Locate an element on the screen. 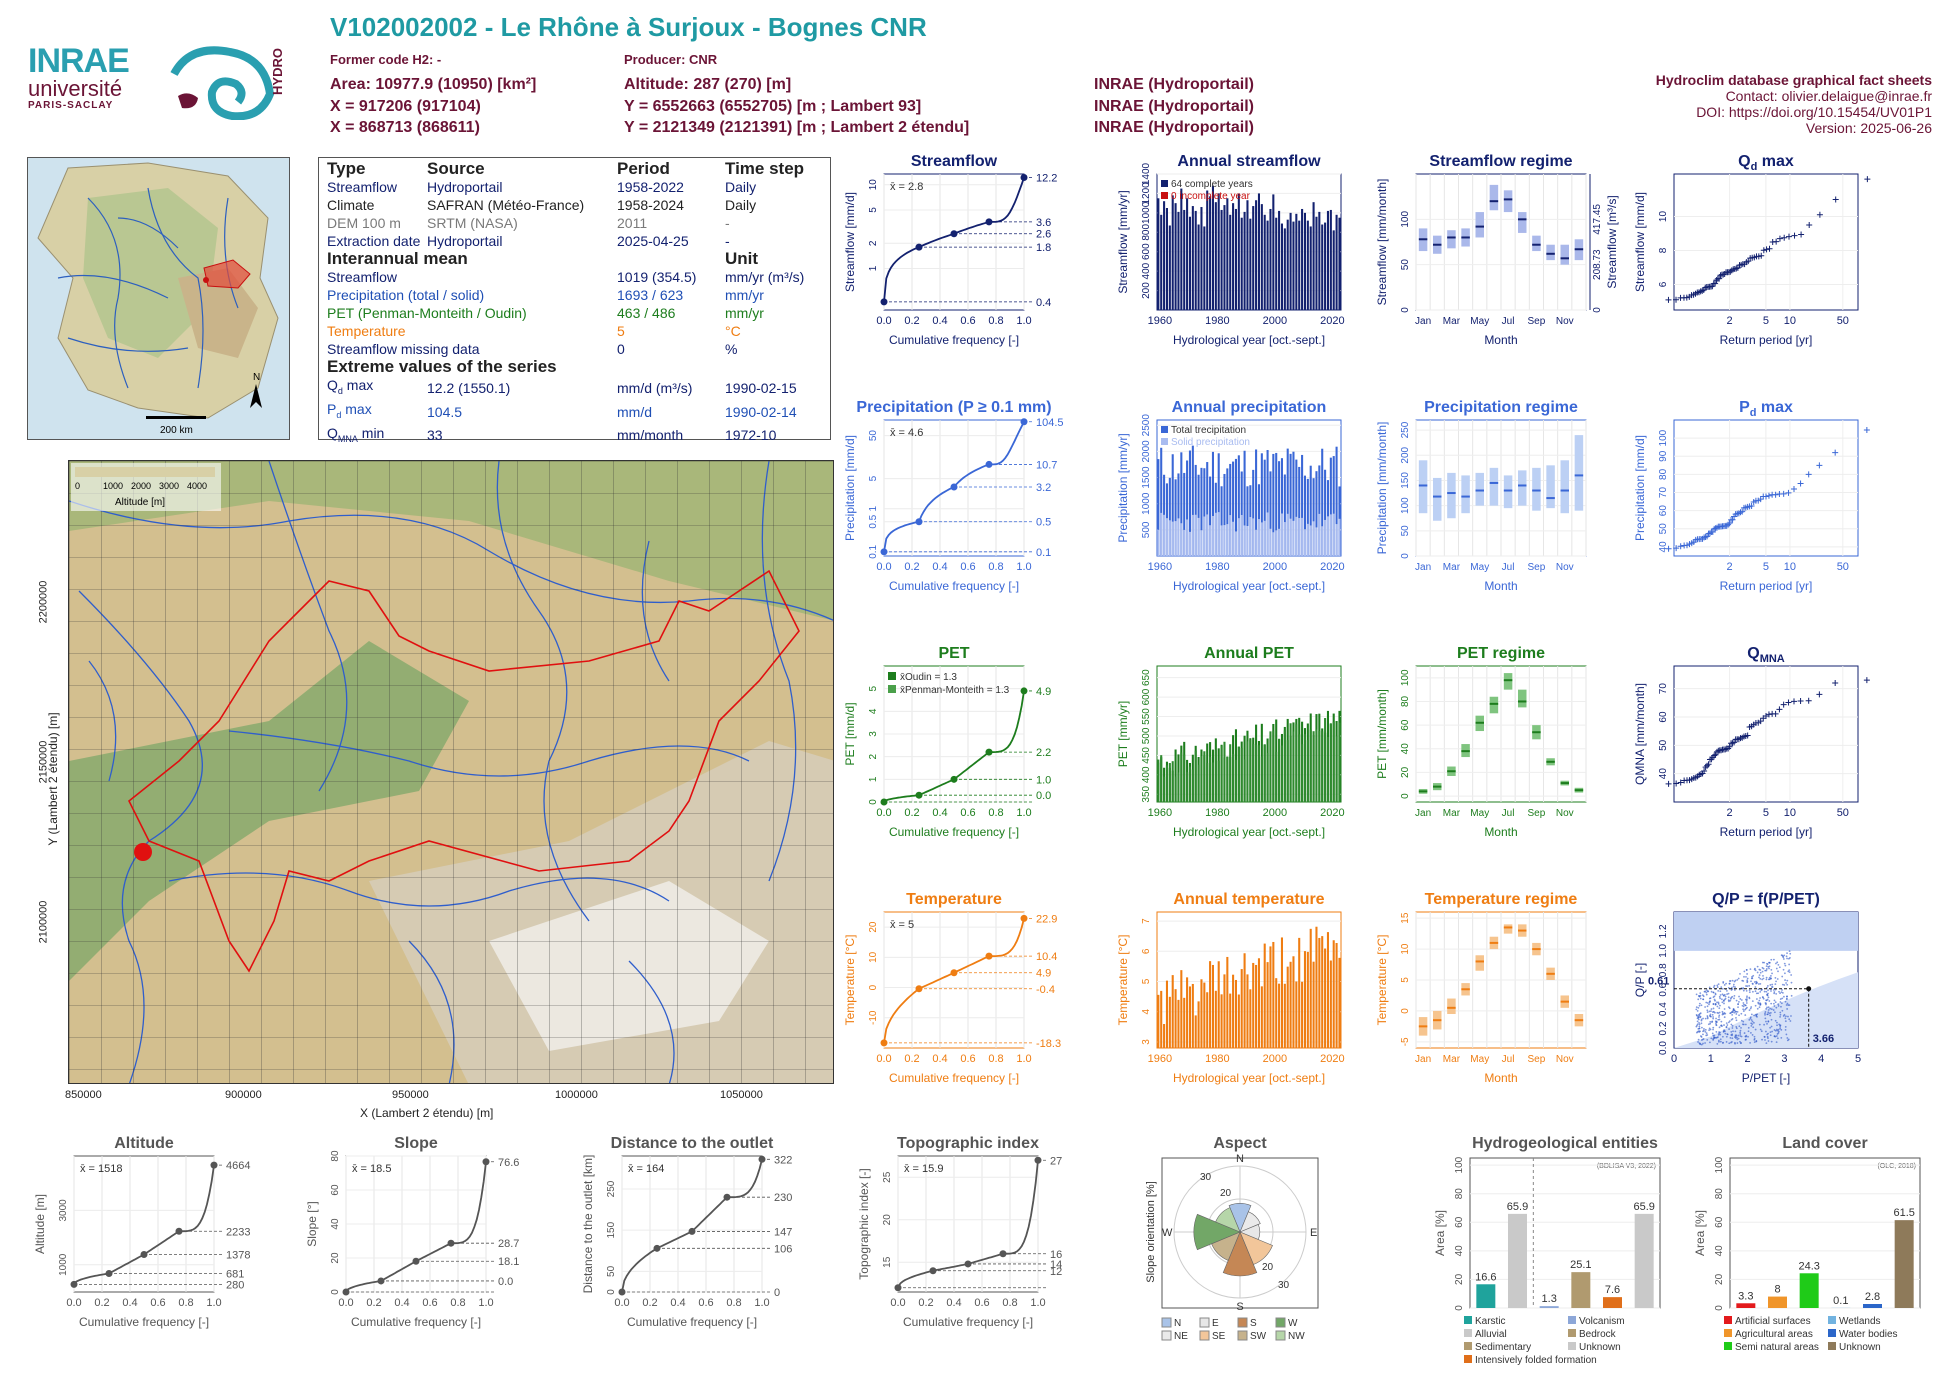 This screenshot has height=1386, width=1960. x-tick-label: 2020 is located at coordinates (1332, 1059).